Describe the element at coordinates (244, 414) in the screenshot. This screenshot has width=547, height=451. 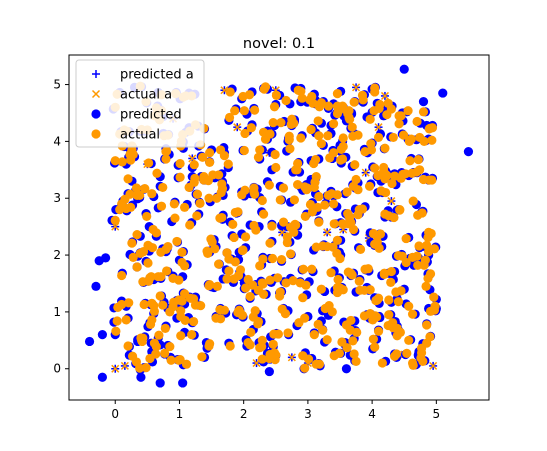
I see `x-tick-label: 2` at that location.